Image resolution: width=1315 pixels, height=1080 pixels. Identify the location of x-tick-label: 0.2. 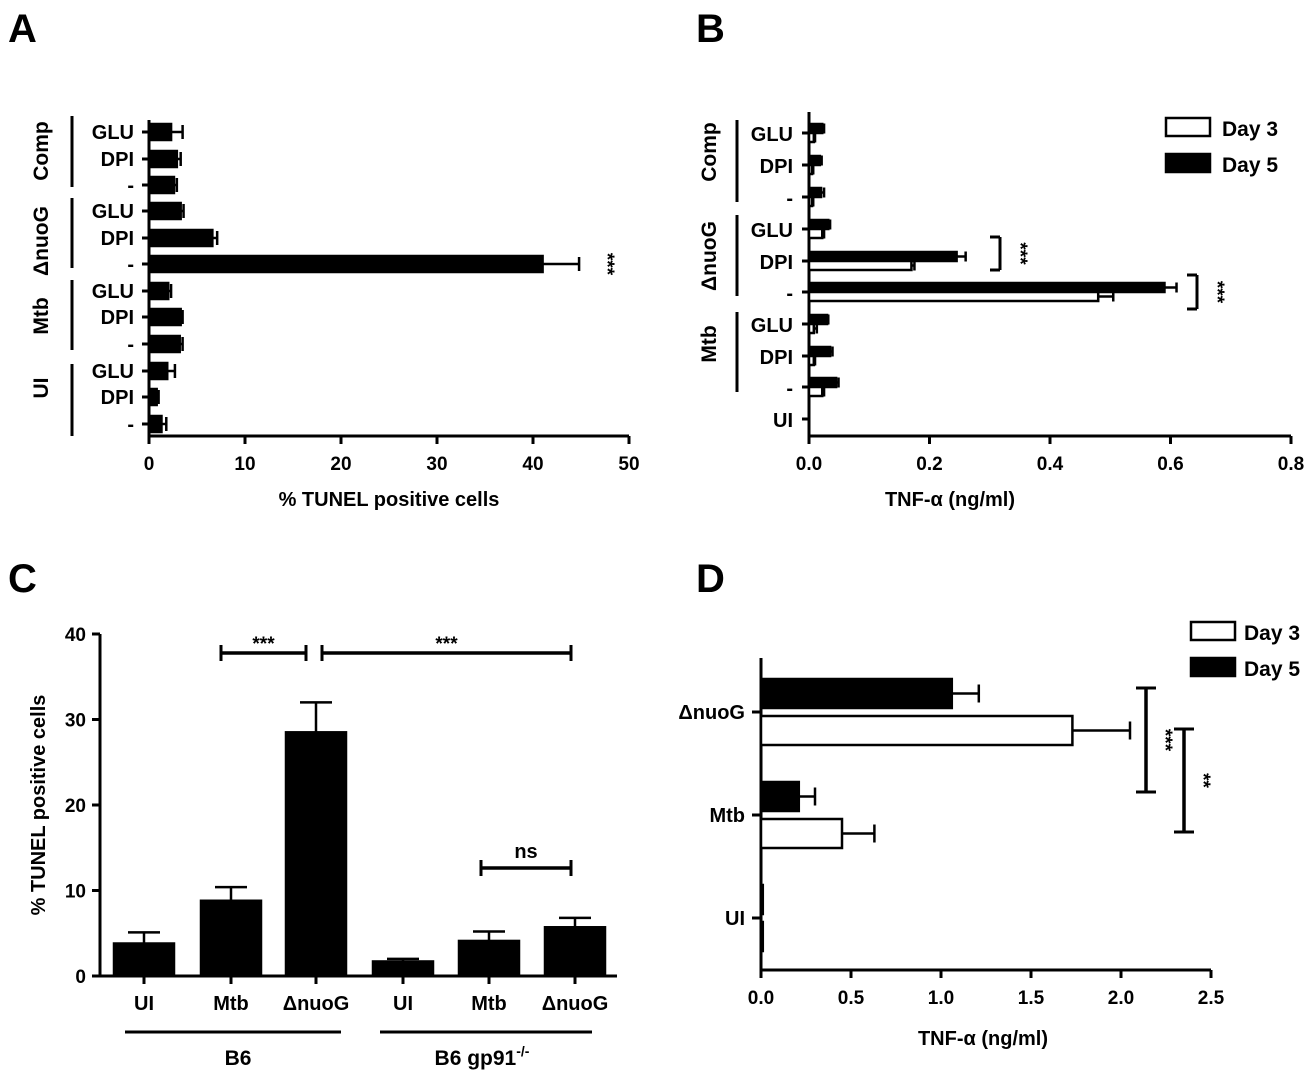
(929, 464).